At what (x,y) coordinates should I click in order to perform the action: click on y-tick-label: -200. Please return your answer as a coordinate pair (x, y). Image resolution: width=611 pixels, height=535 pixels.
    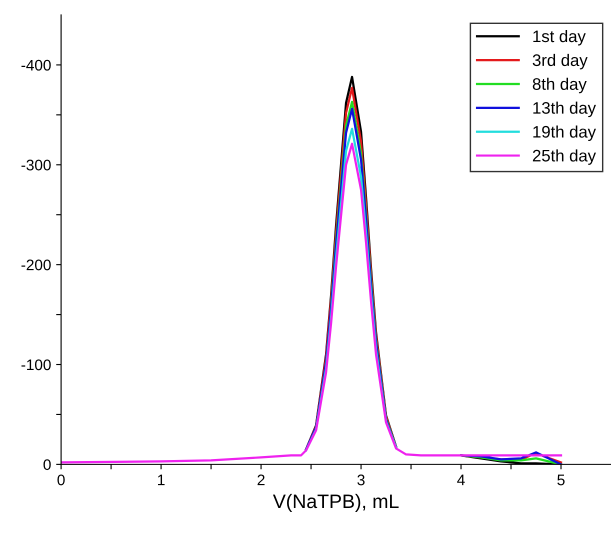
    Looking at the image, I should click on (36, 265).